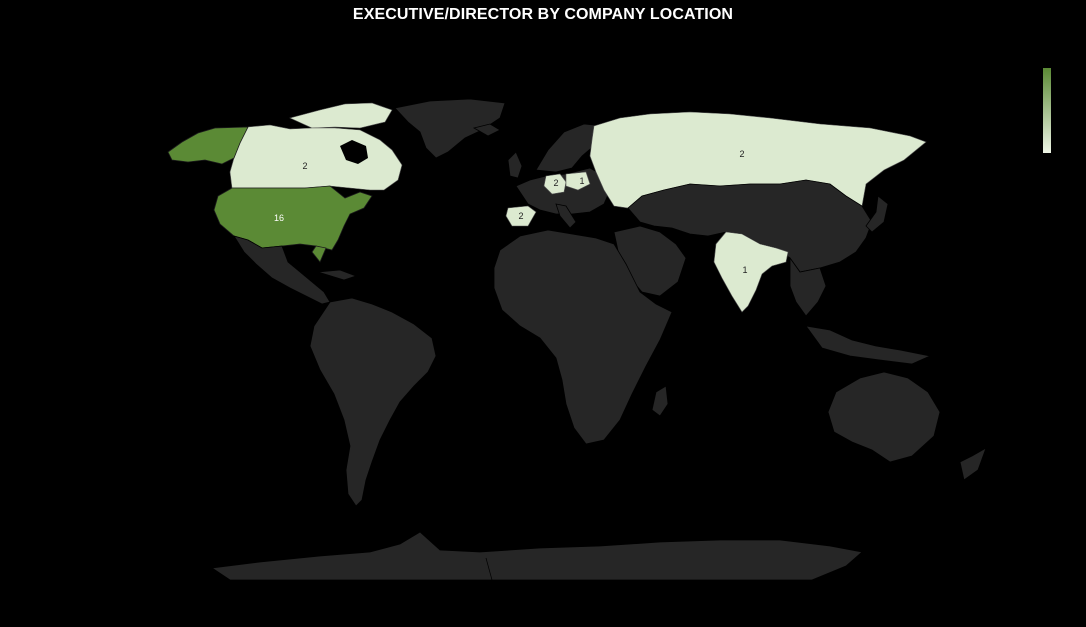 The width and height of the screenshot is (1086, 627). I want to click on region-africa, so click(583, 337).